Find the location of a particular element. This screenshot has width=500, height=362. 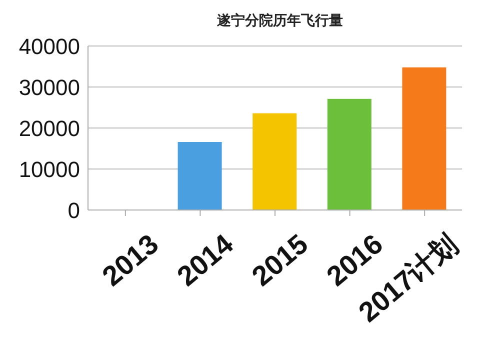

chart-title: 遂宁分院历年飞行量 is located at coordinates (280, 21).